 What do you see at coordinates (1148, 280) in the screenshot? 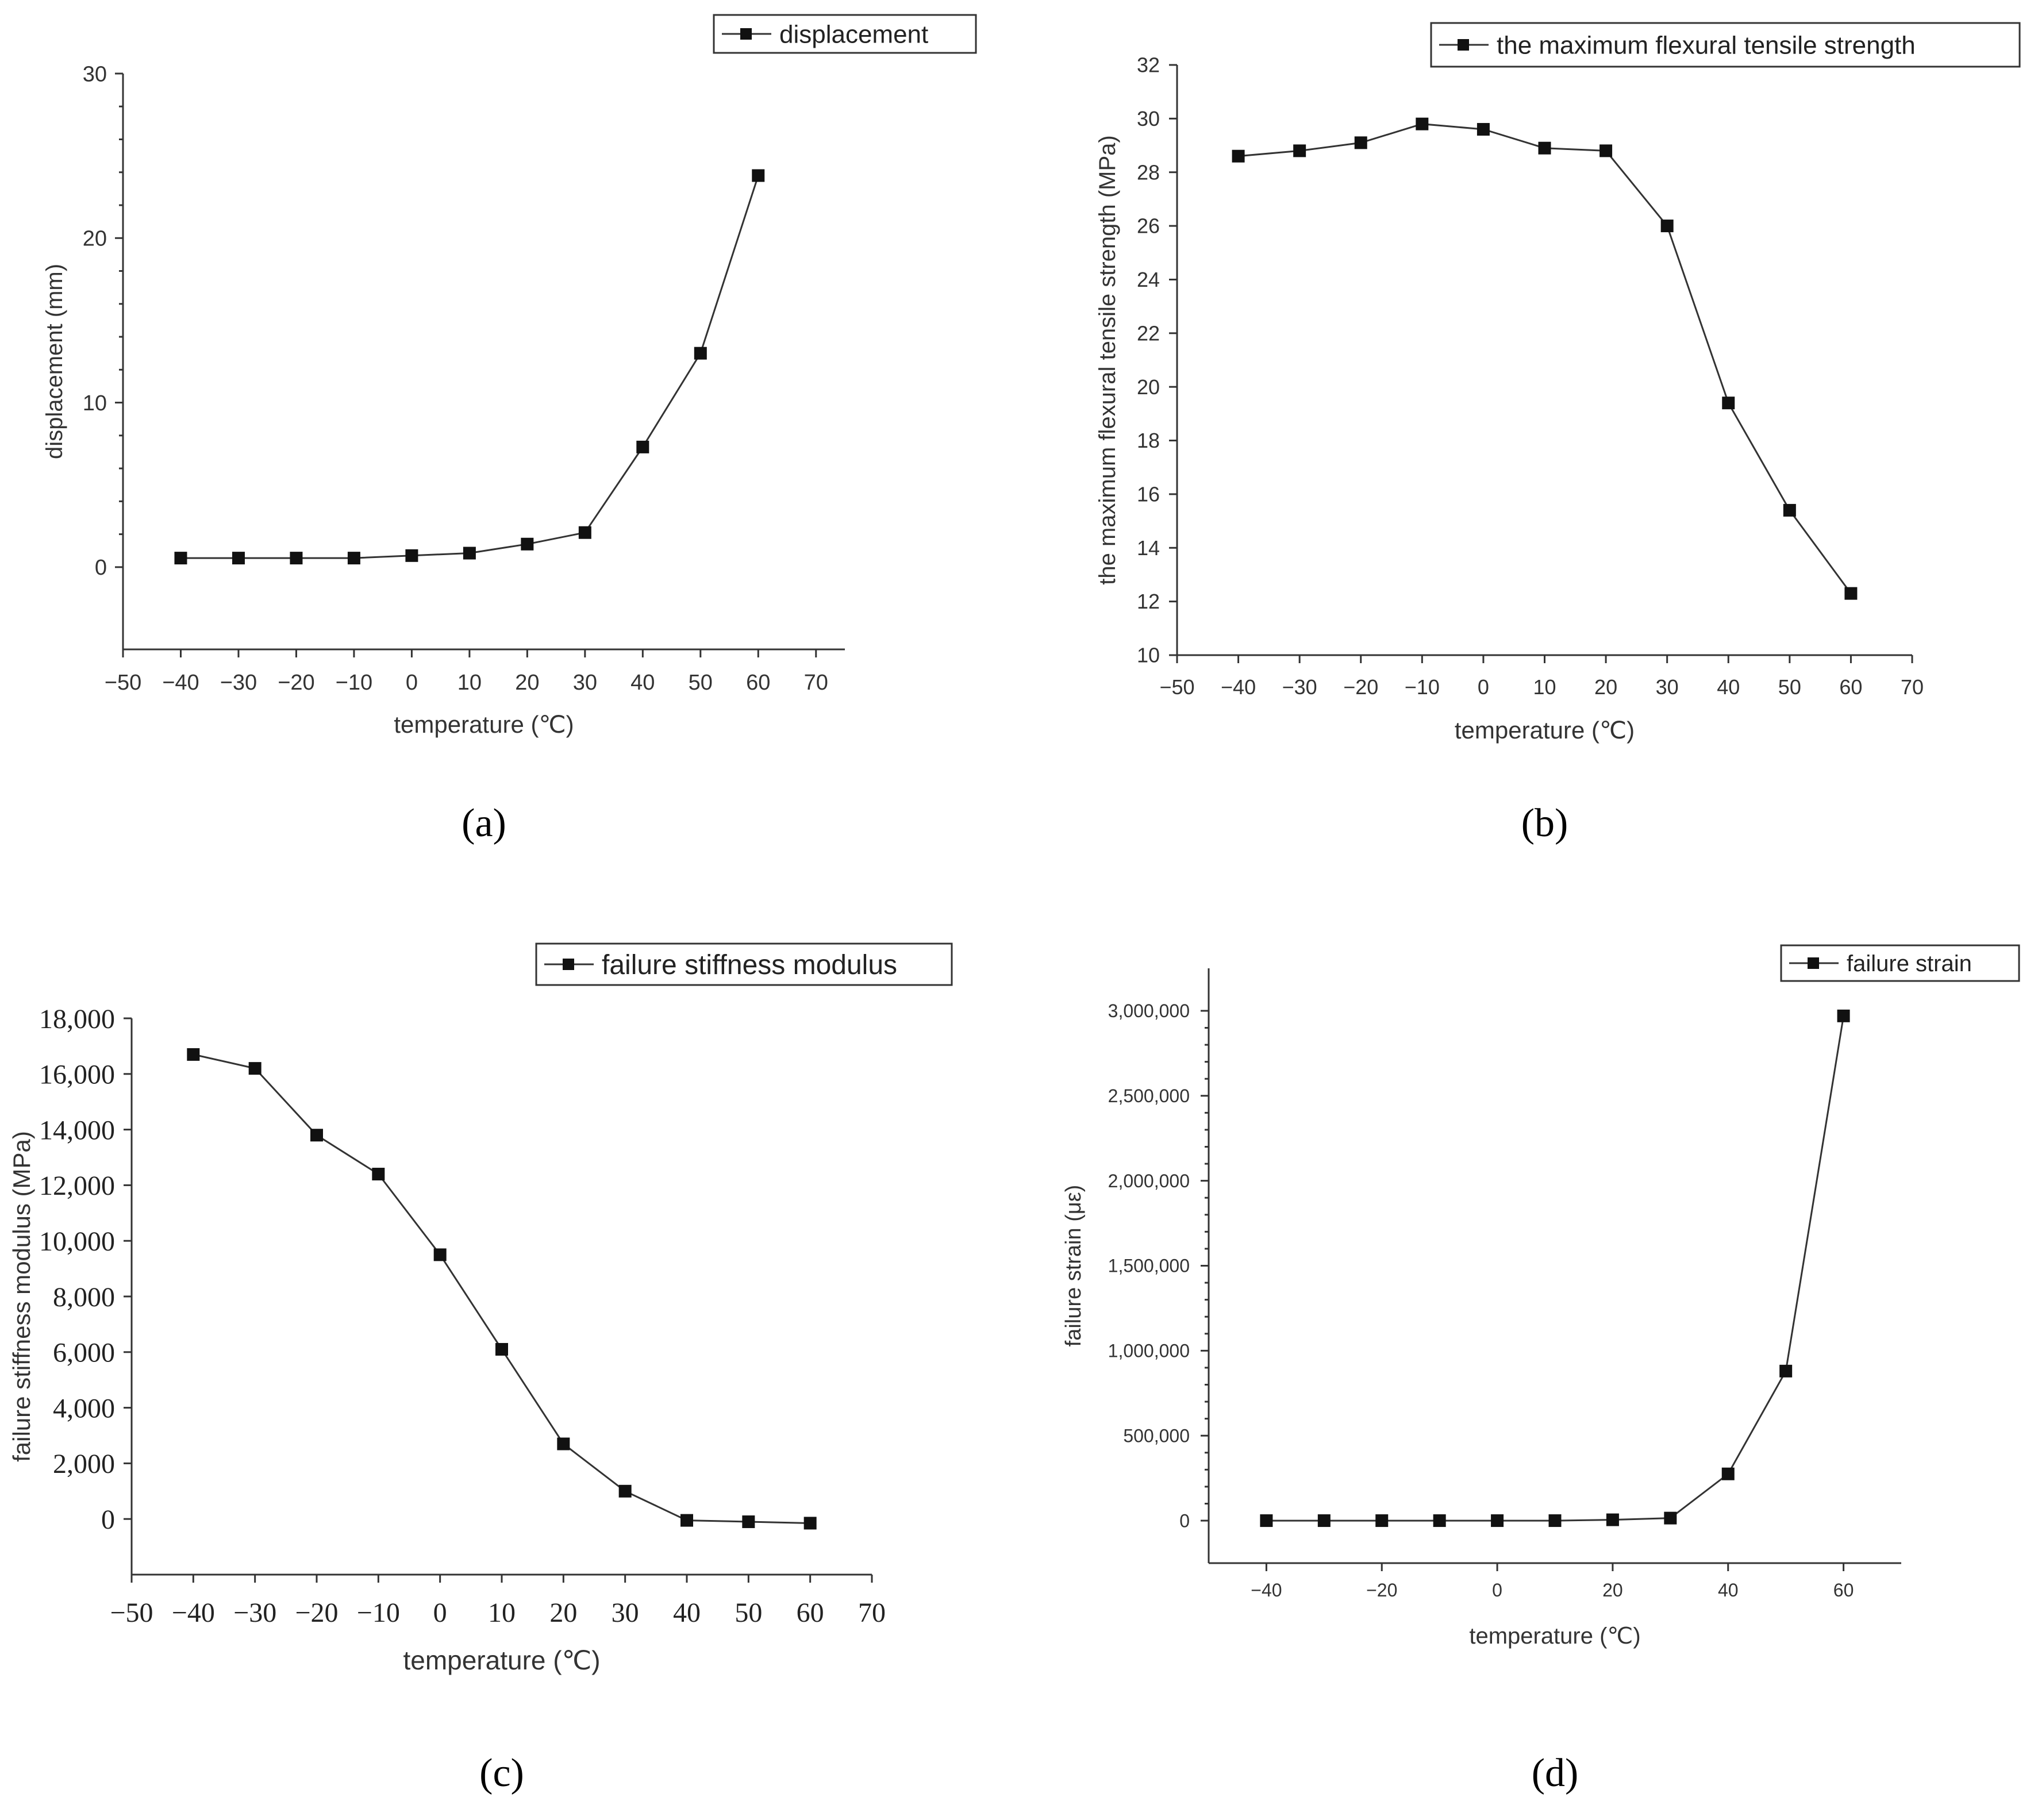
I see `y-tick-label: 24` at bounding box center [1148, 280].